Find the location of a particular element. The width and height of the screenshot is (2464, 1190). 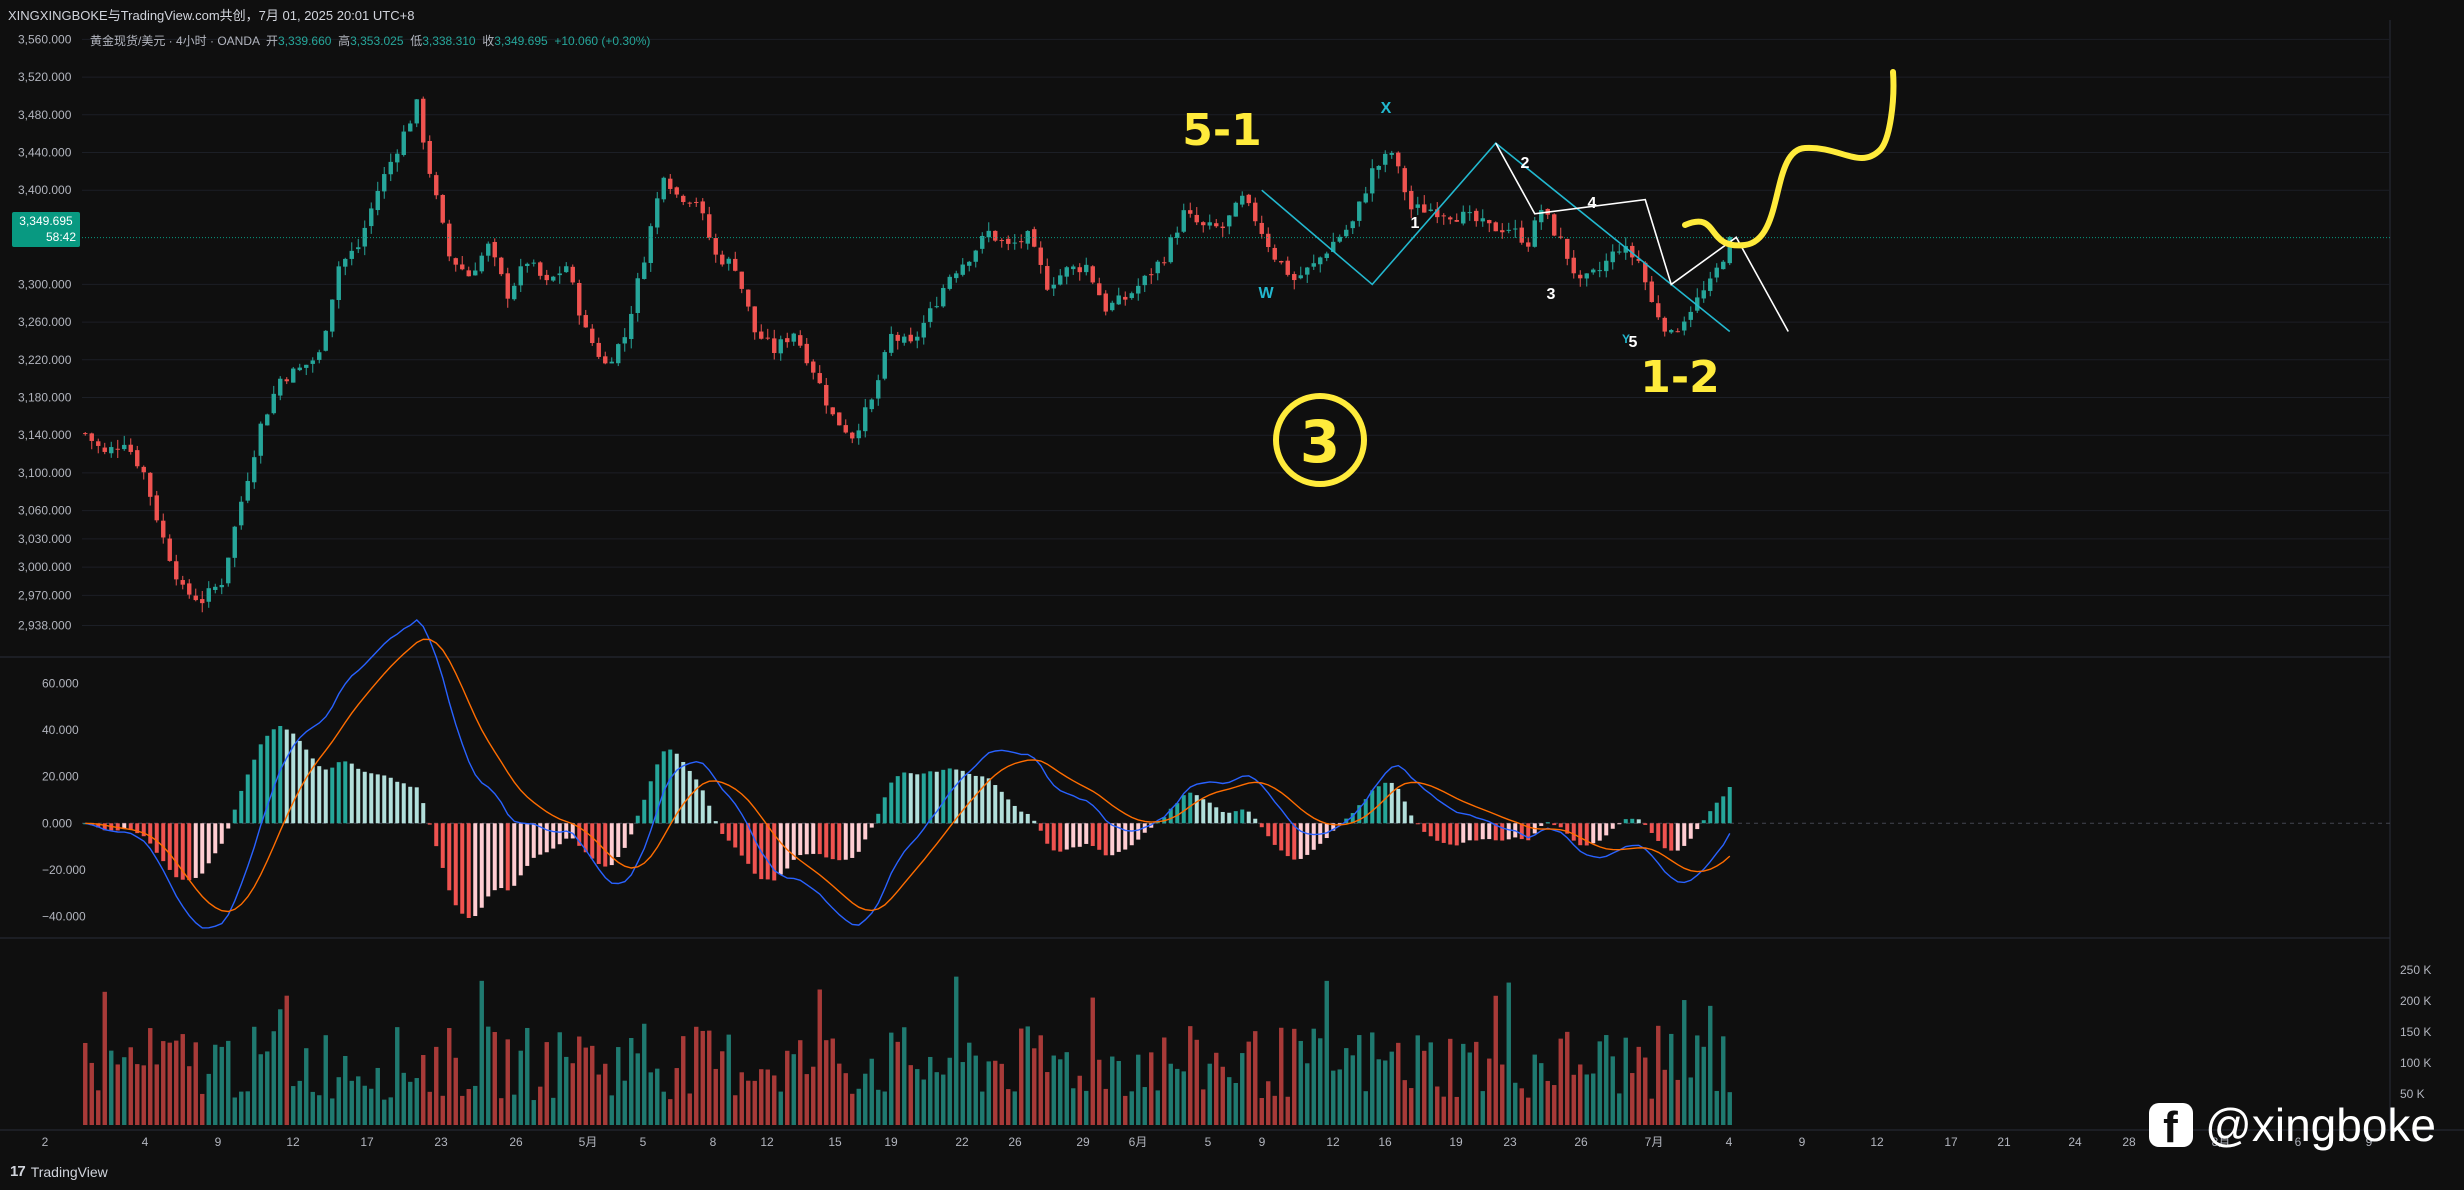

wave-label: Y is located at coordinates (1626, 339).